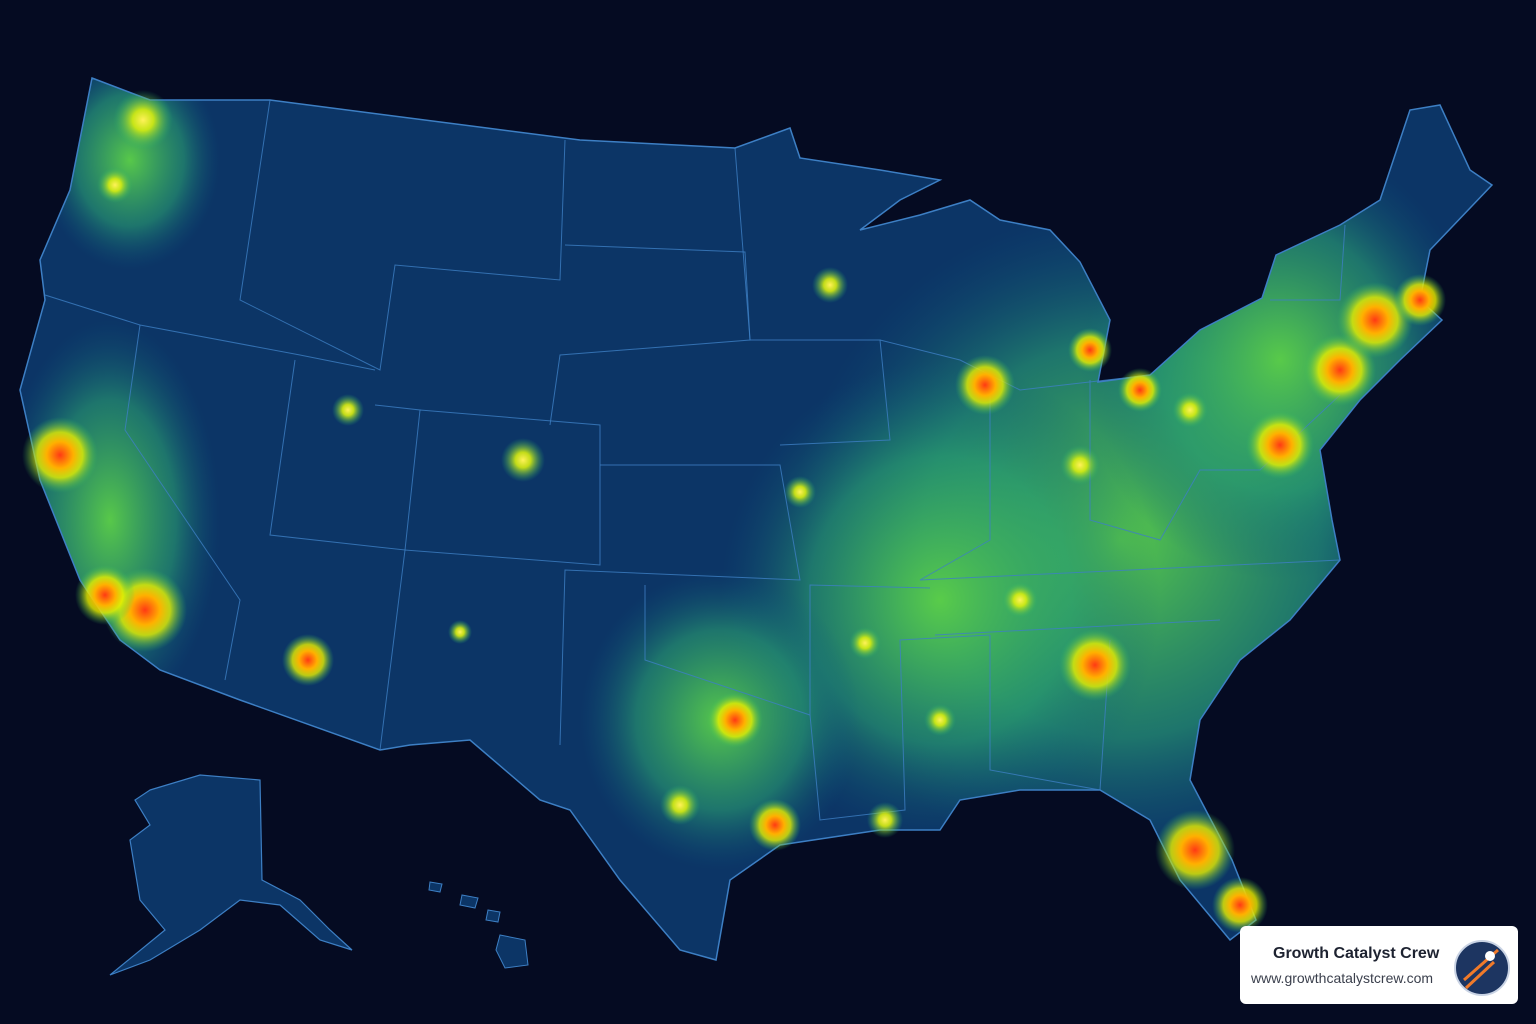 The width and height of the screenshot is (1536, 1024). I want to click on alaska, so click(231, 875).